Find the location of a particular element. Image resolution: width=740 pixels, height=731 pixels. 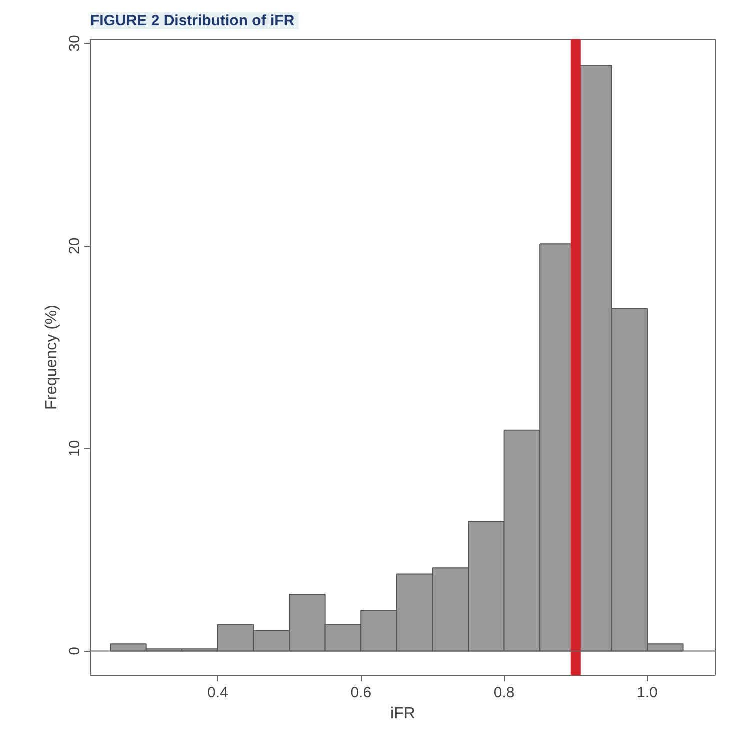

x-tick-label: 0.6 is located at coordinates (361, 693).